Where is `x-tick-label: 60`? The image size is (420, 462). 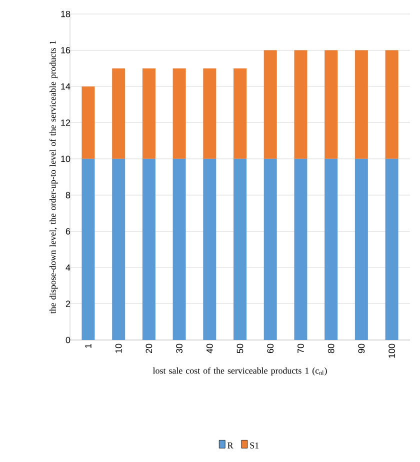 x-tick-label: 60 is located at coordinates (270, 349).